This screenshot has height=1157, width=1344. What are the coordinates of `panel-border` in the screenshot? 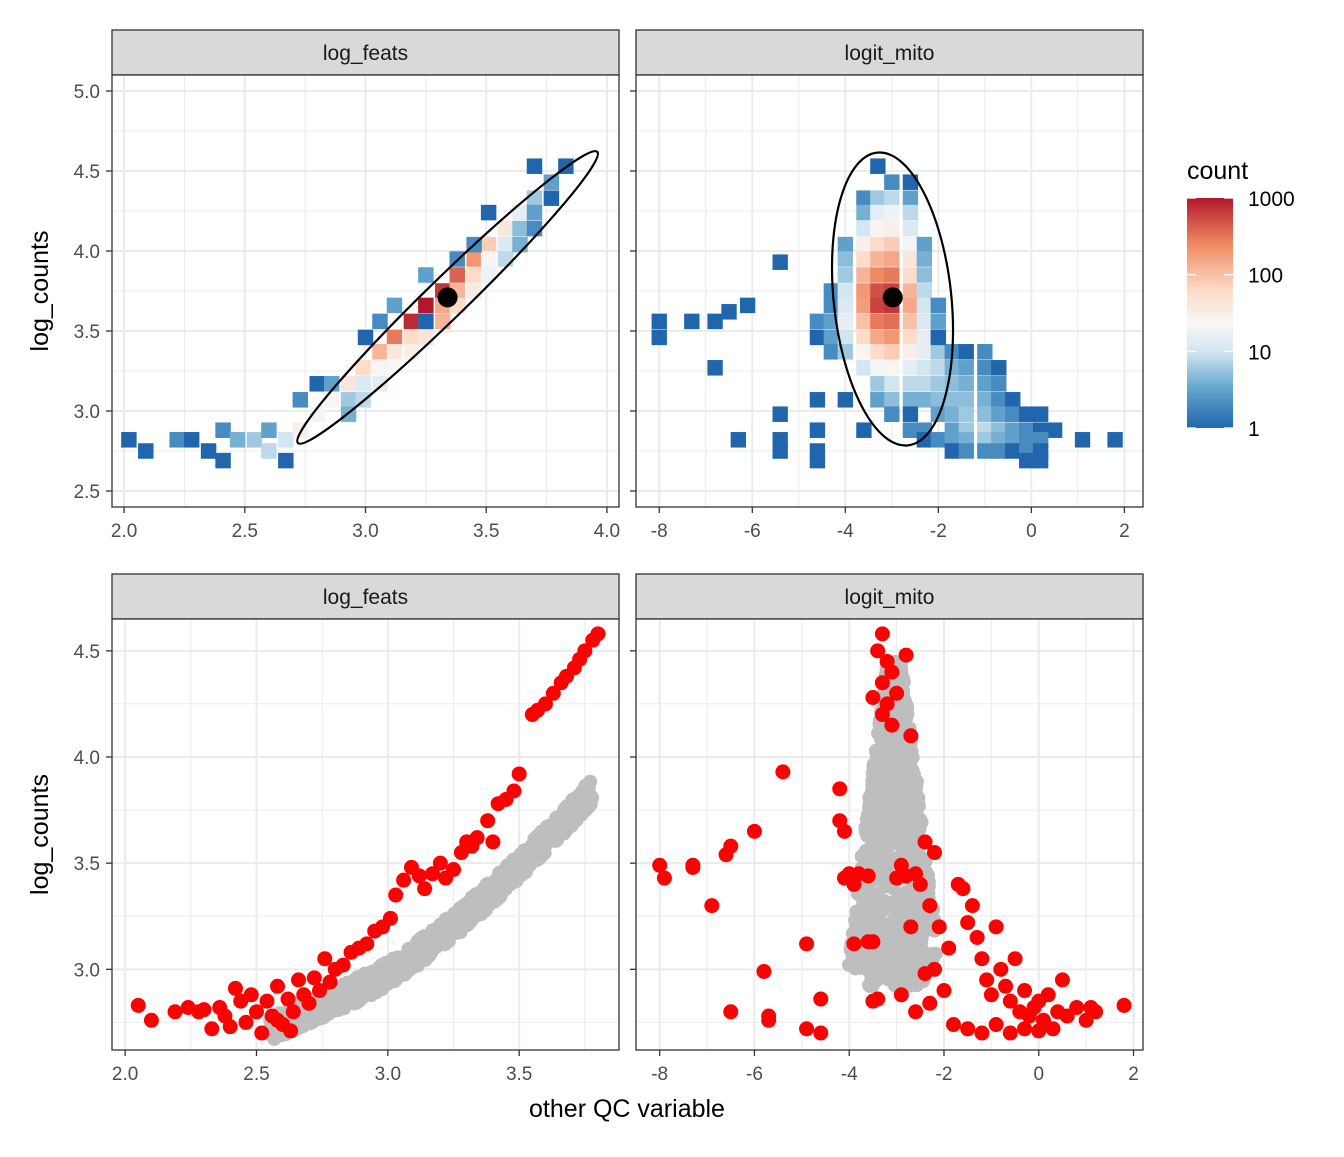 It's located at (889, 834).